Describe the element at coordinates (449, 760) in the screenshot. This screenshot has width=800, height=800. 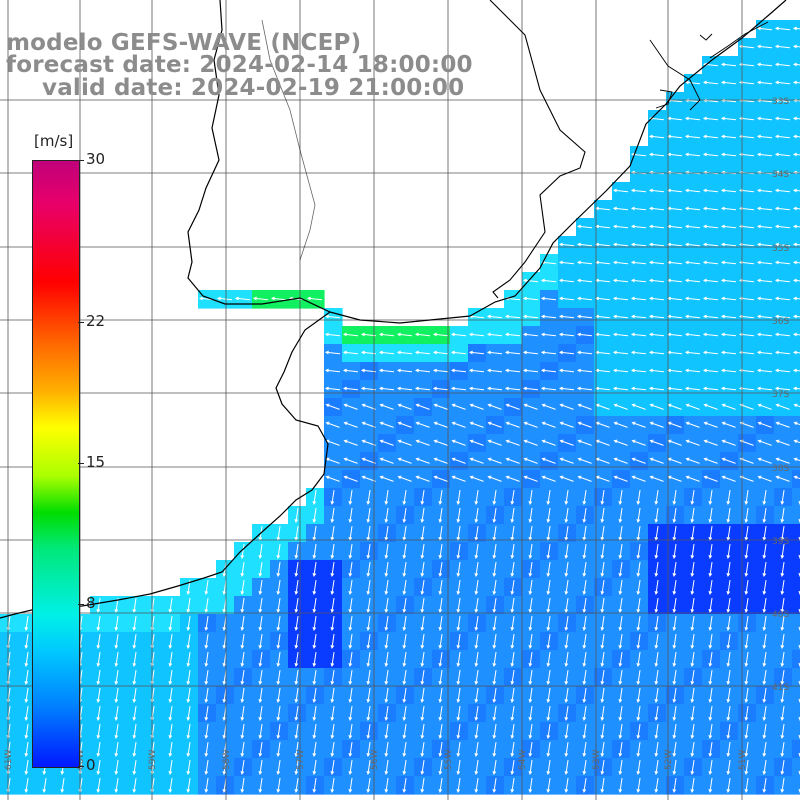
I see `longitude-label: 55W` at that location.